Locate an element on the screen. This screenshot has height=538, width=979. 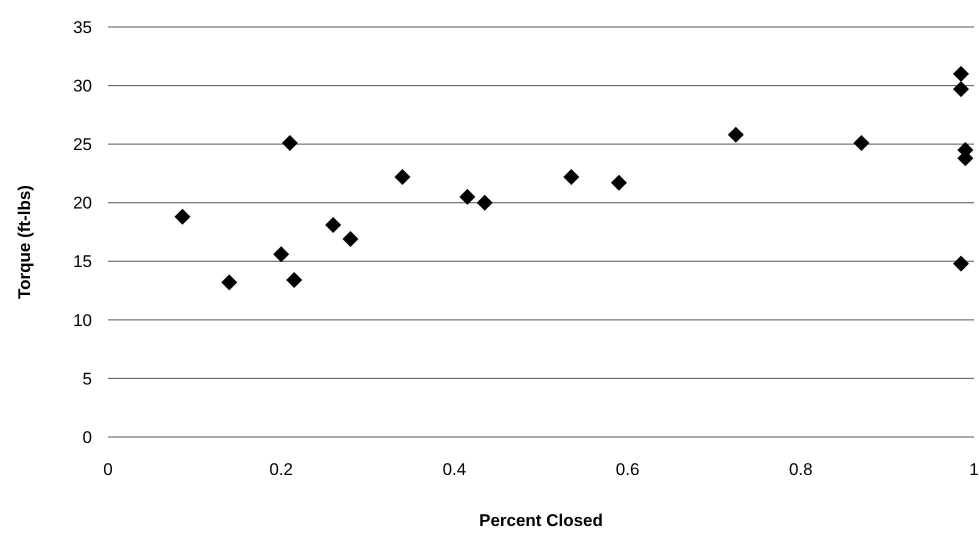
y-tick-label: 30 is located at coordinates (82, 86).